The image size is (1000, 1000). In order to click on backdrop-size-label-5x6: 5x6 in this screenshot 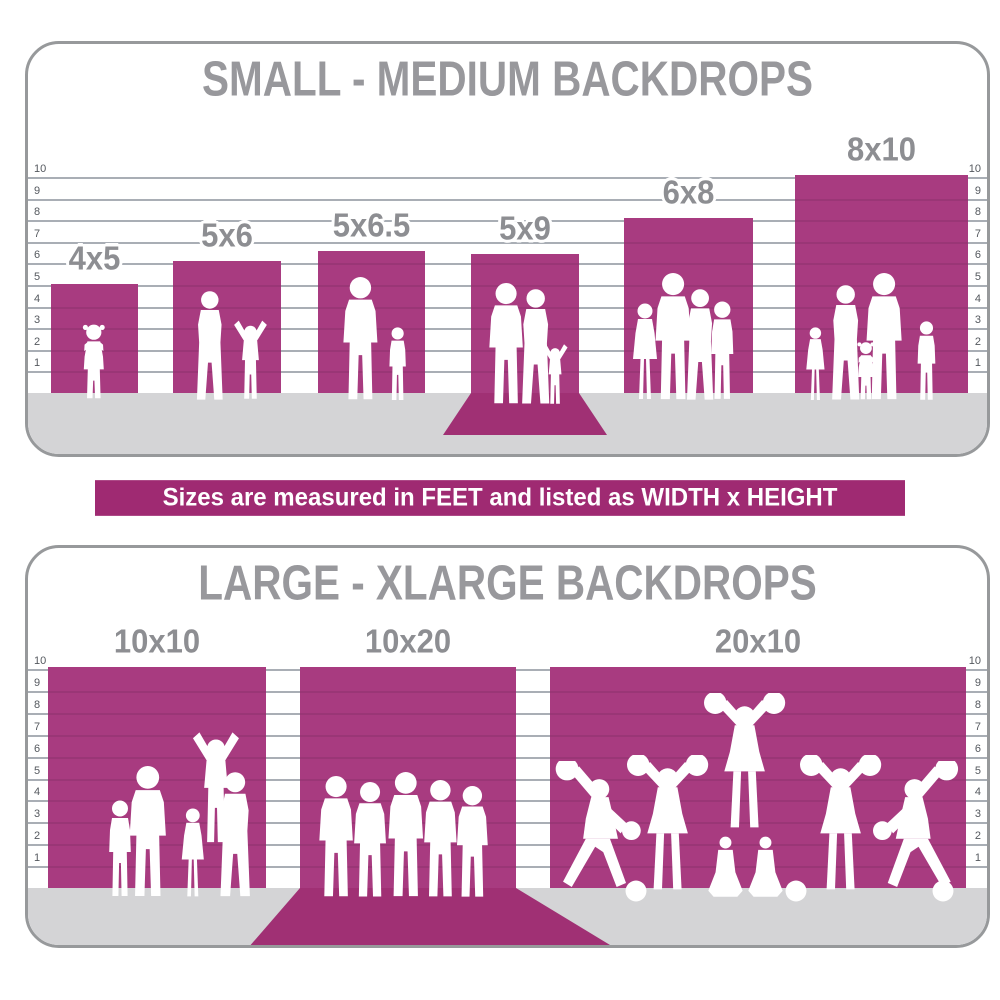, I will do `click(227, 235)`.